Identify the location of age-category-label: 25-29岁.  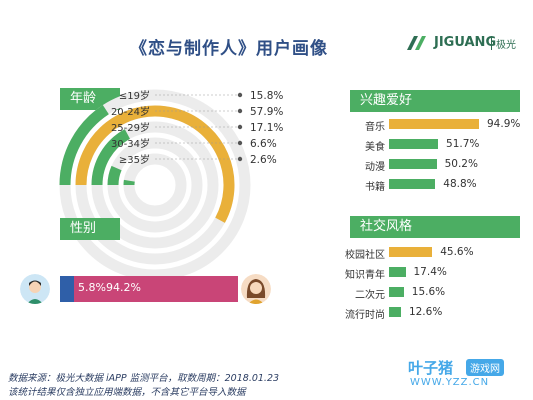
(130, 127).